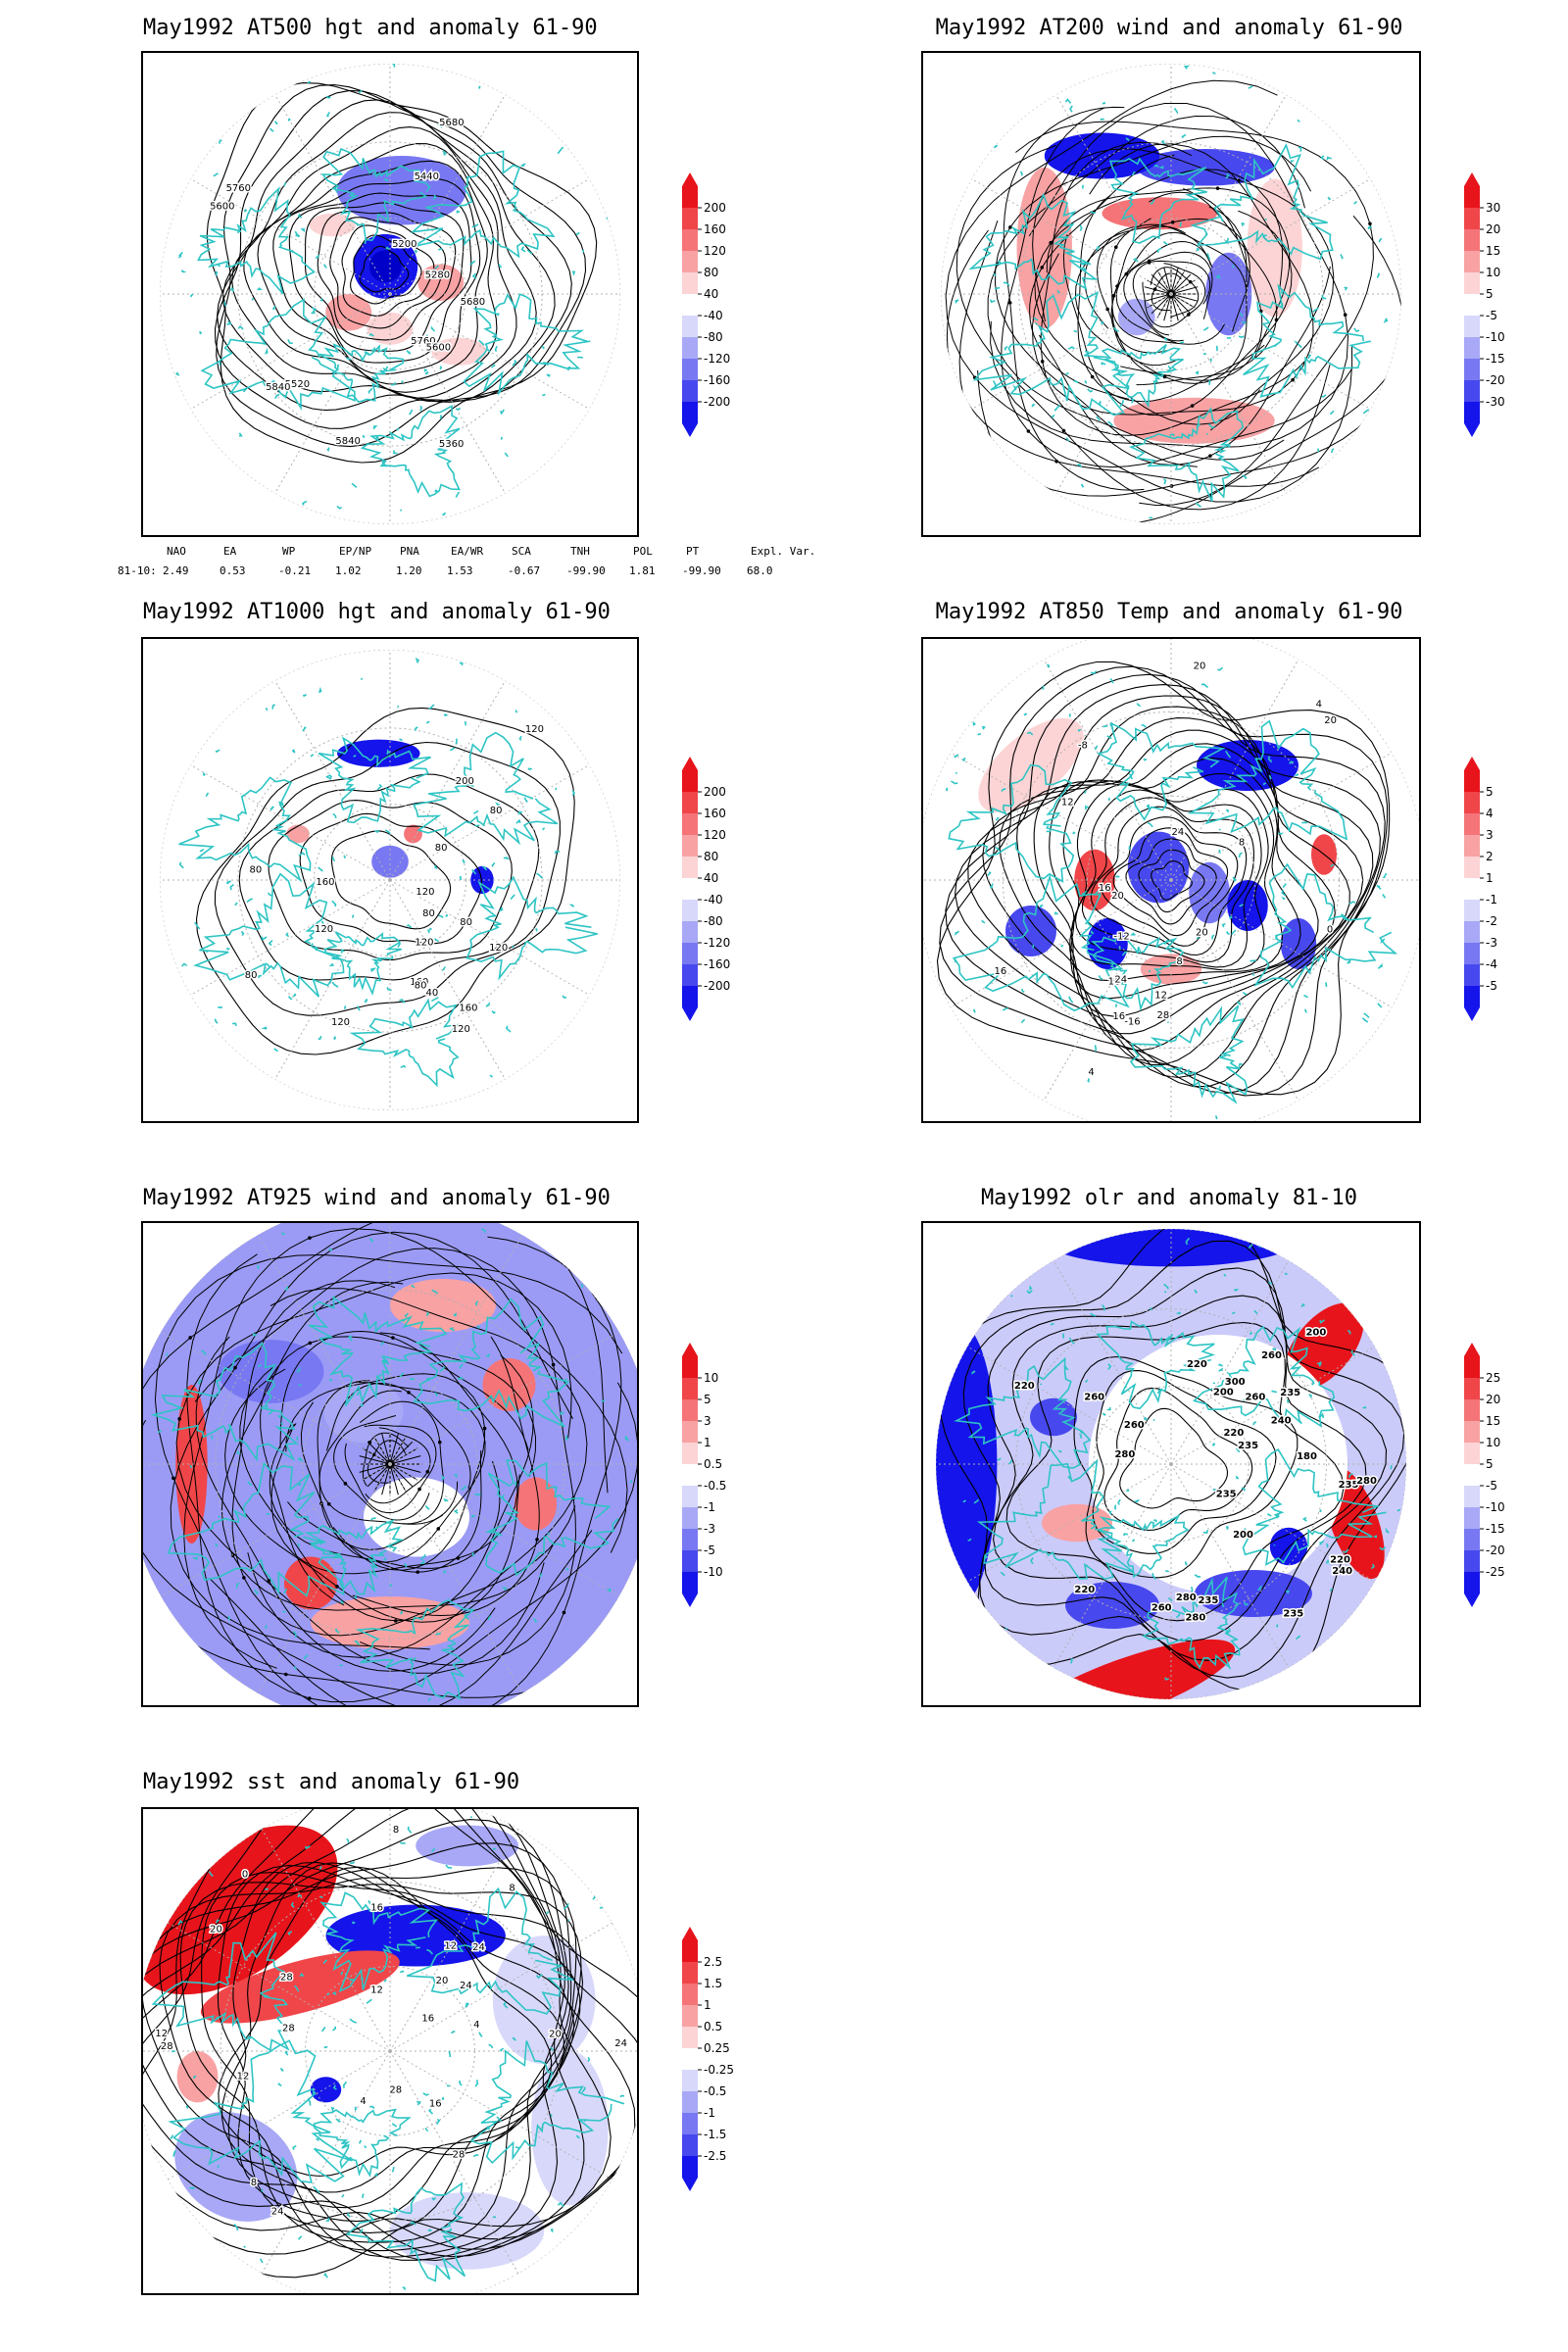  What do you see at coordinates (1235, 1382) in the screenshot?
I see `contour-label: 300` at bounding box center [1235, 1382].